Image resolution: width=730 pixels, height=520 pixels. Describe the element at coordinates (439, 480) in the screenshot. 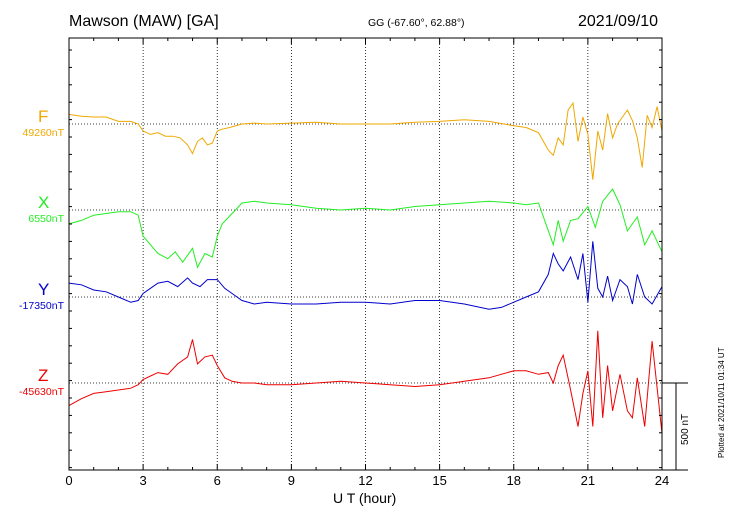

I see `x-tick-label: 15` at that location.